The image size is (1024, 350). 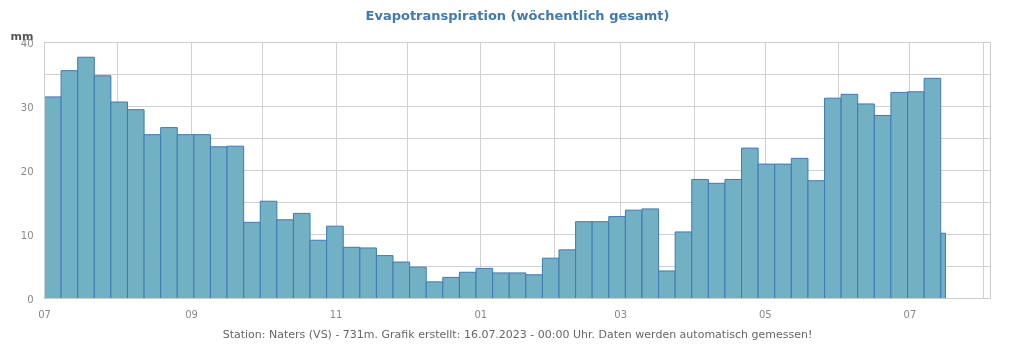 What do you see at coordinates (191, 314) in the screenshot?
I see `x-tick-label: 09` at bounding box center [191, 314].